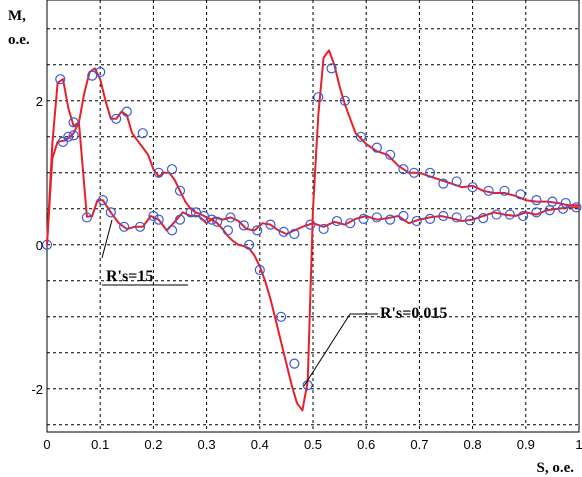  I want to click on x-tick-label: 0.4, so click(260, 444).